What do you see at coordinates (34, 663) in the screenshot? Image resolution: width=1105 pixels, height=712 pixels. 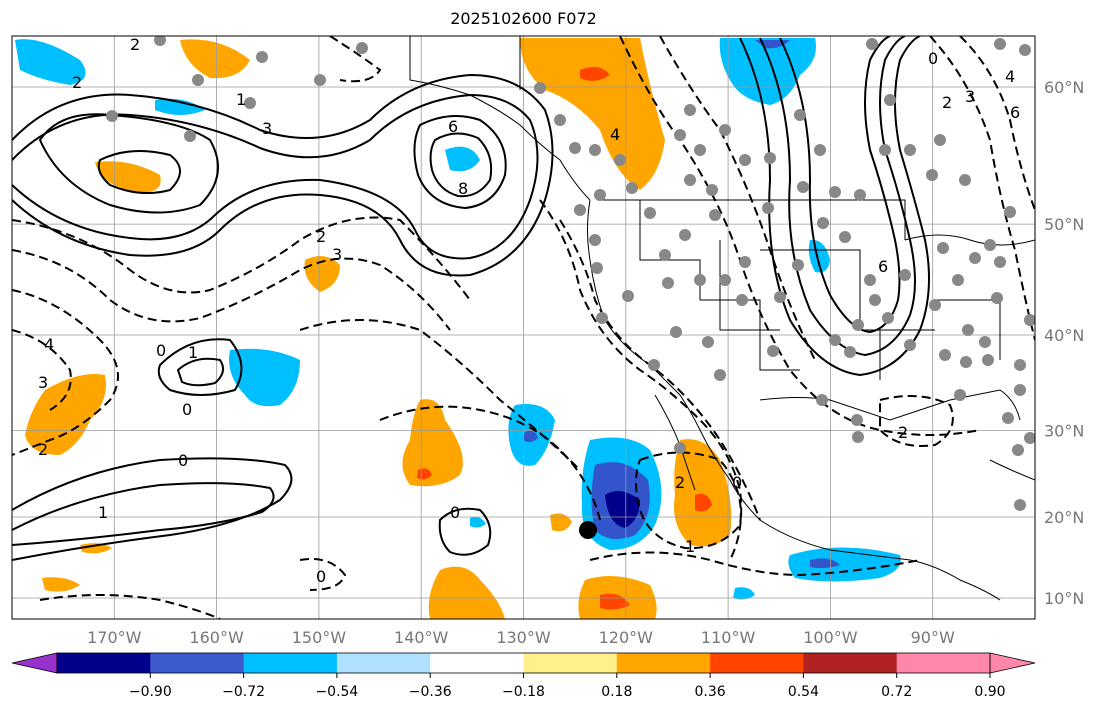 I see `colorbar-min-extension` at bounding box center [34, 663].